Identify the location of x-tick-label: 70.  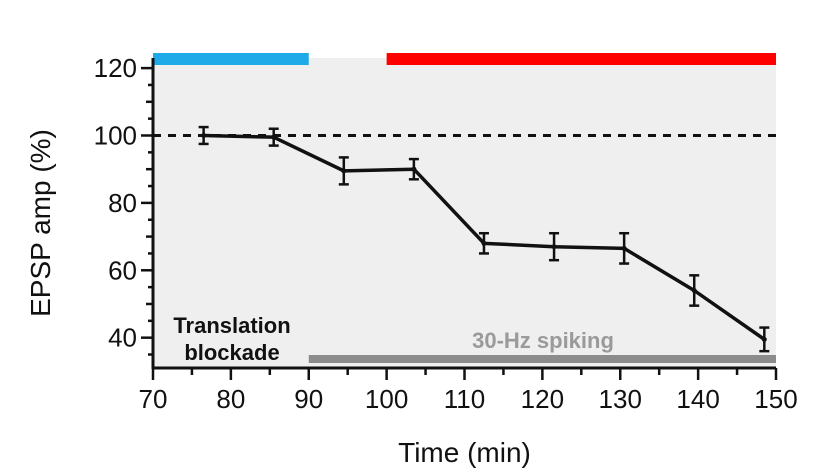
(153, 399).